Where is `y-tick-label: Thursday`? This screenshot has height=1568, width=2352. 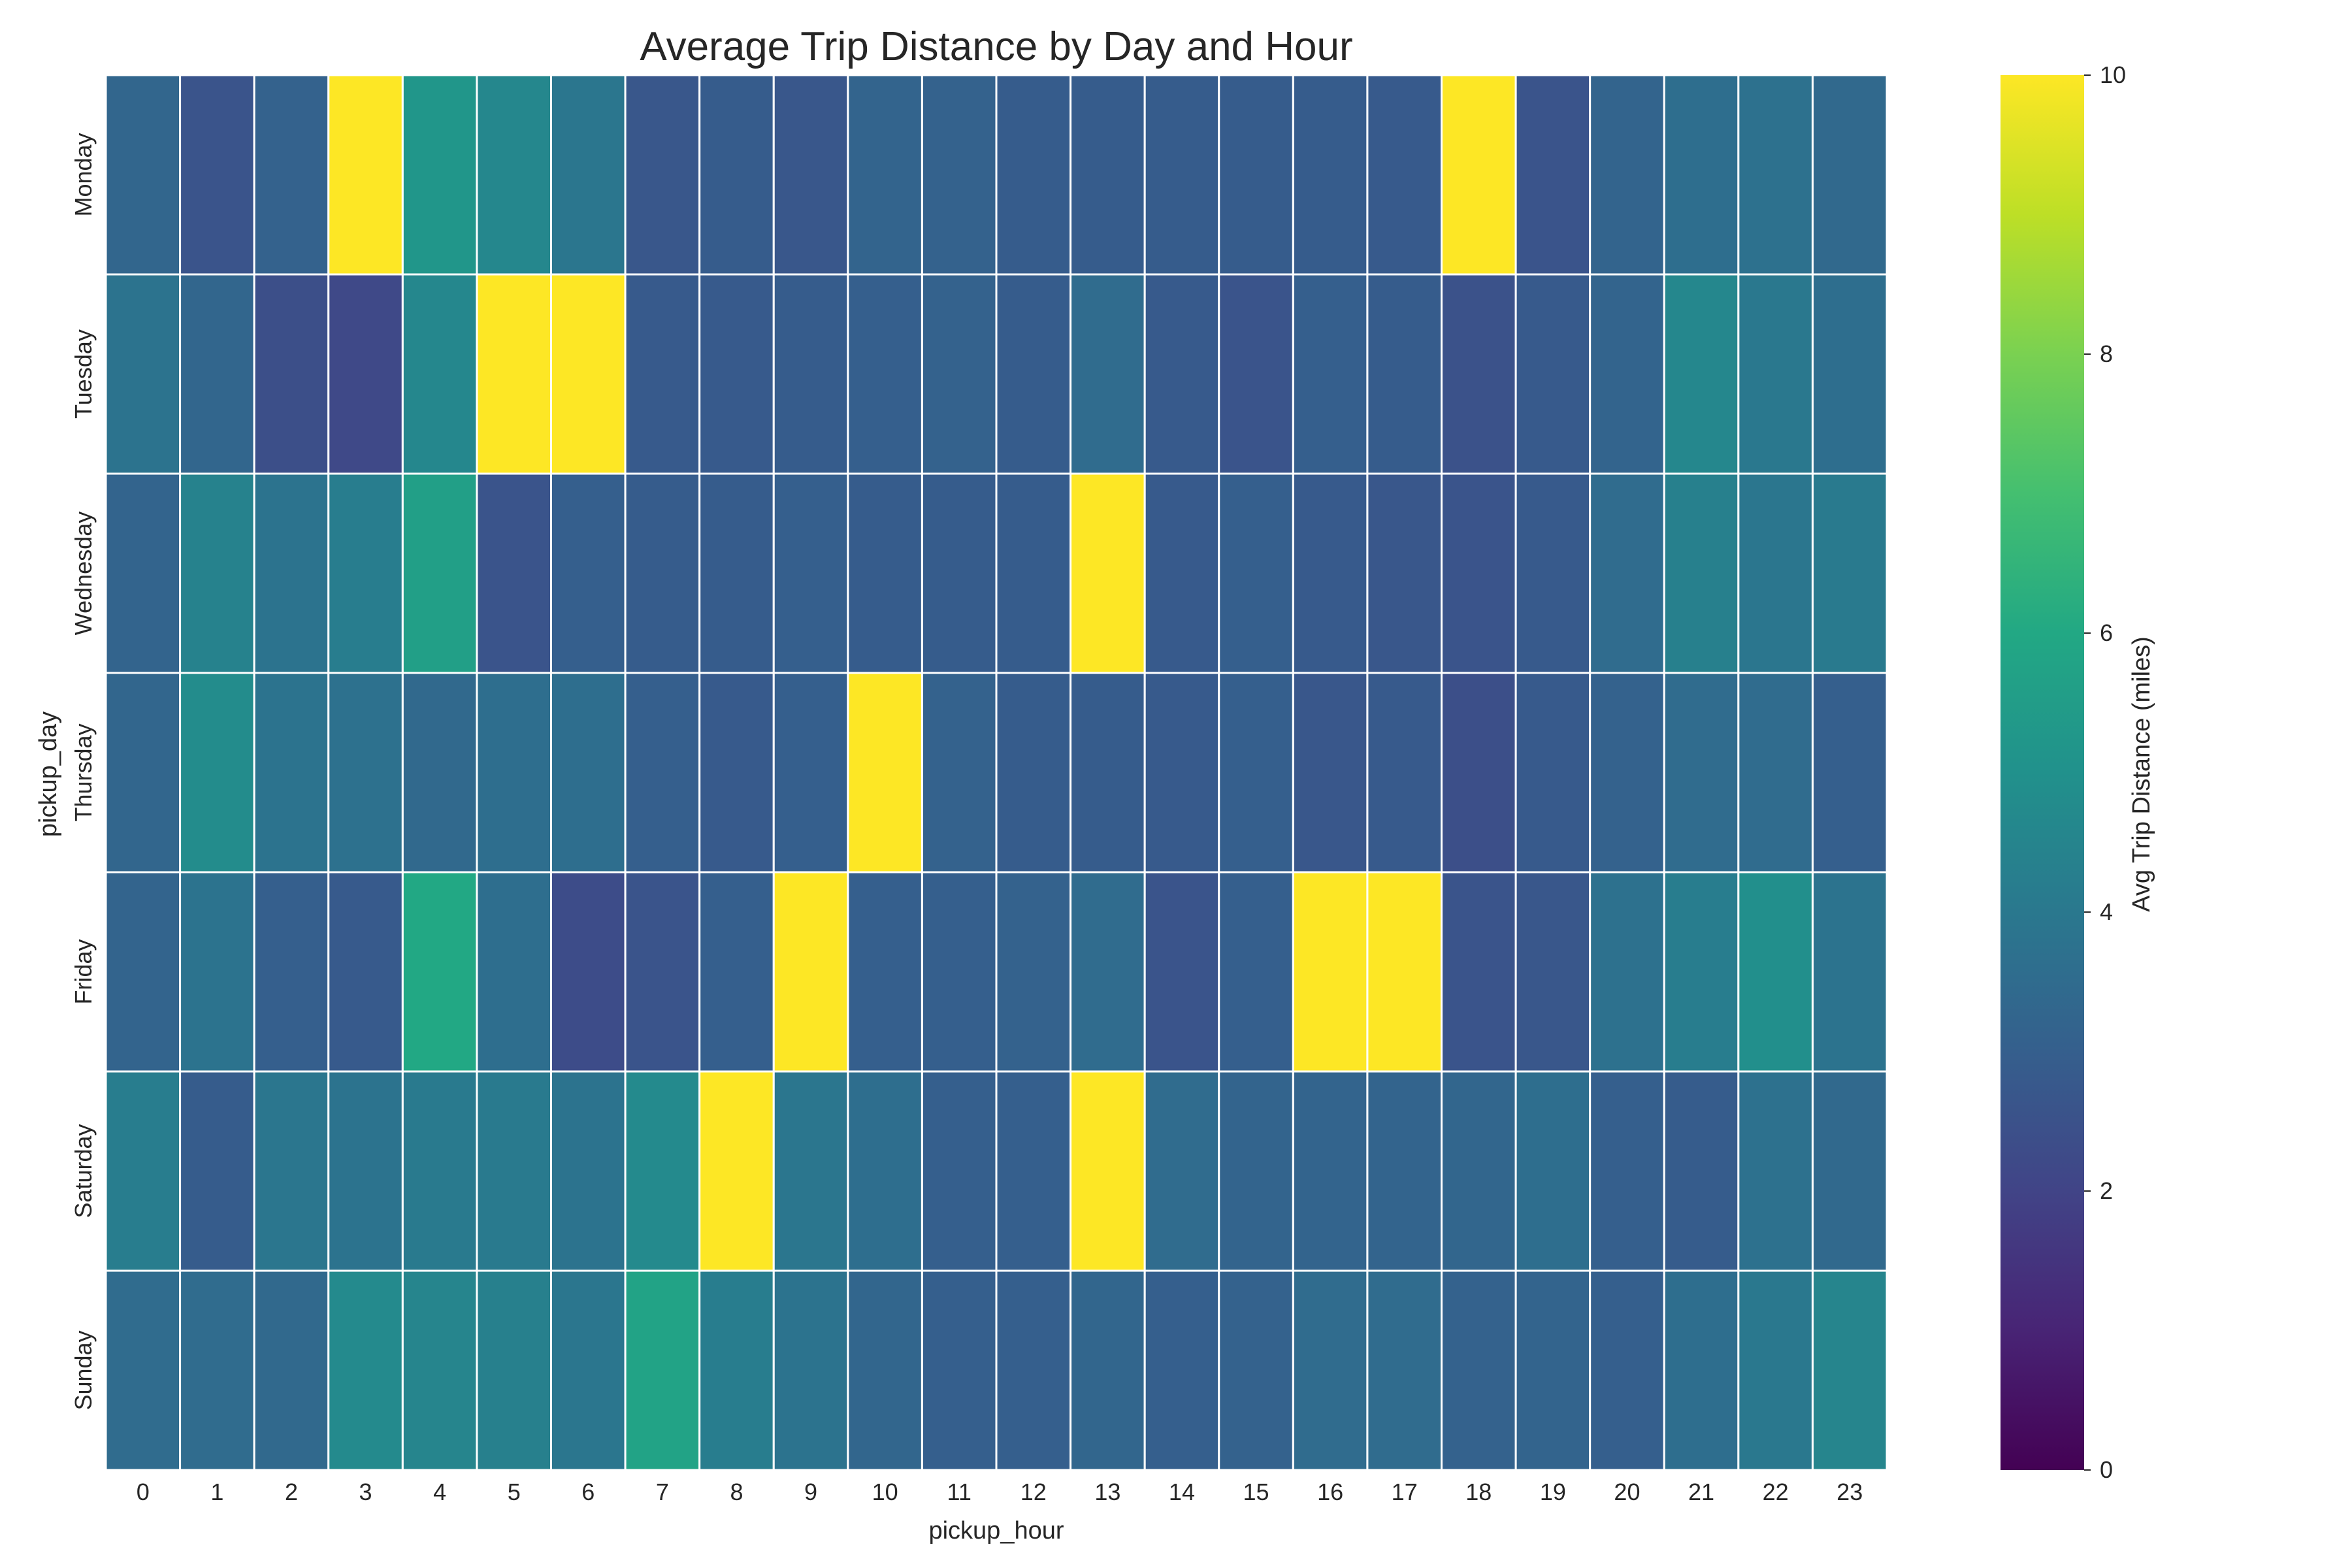 y-tick-label: Thursday is located at coordinates (83, 772).